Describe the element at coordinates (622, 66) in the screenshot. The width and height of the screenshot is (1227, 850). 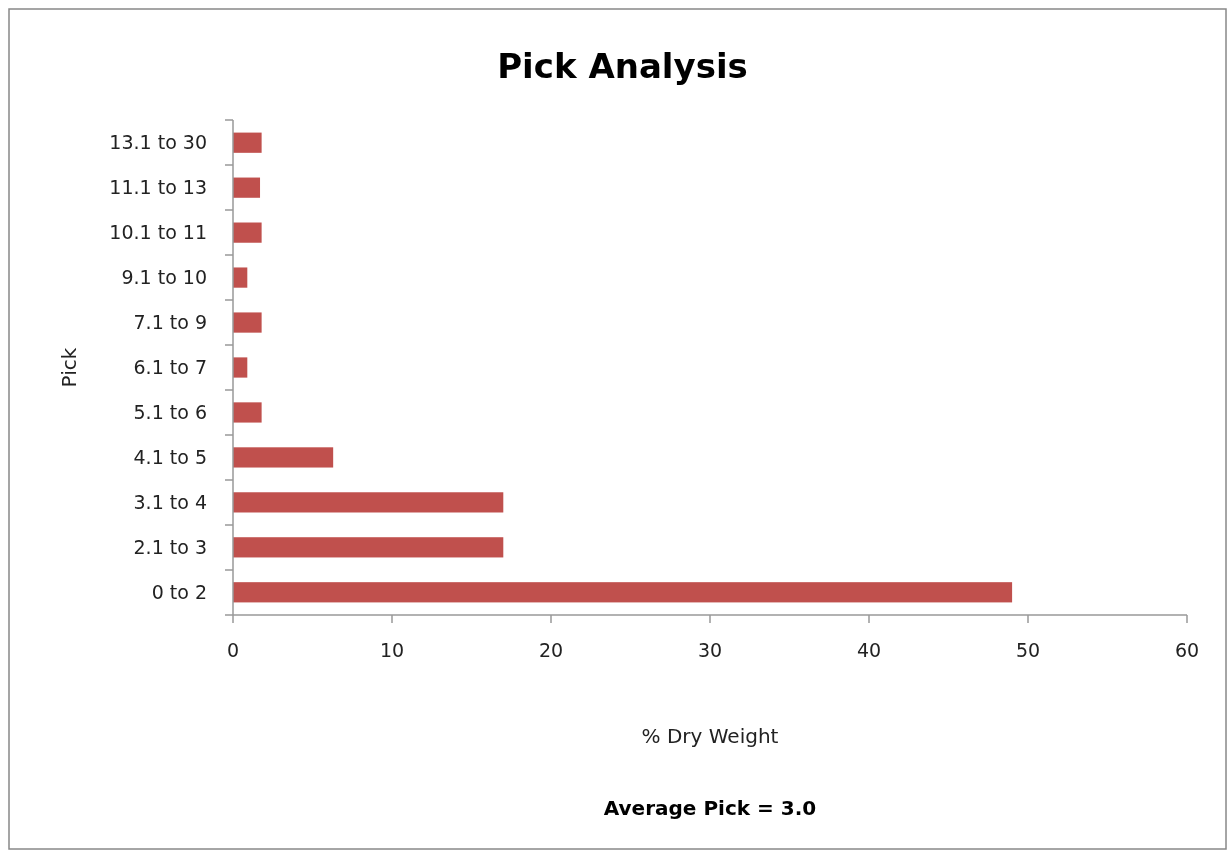
I see `chart-title: Pick Analysis` at that location.